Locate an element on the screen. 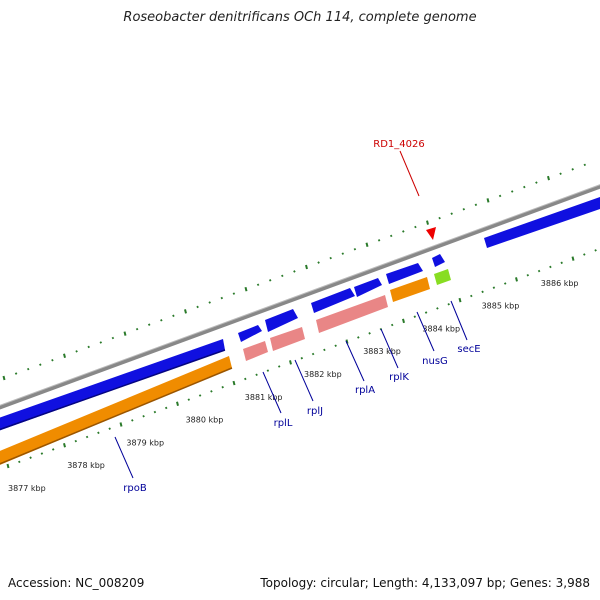  highlight-leader-line is located at coordinates (409, 173).